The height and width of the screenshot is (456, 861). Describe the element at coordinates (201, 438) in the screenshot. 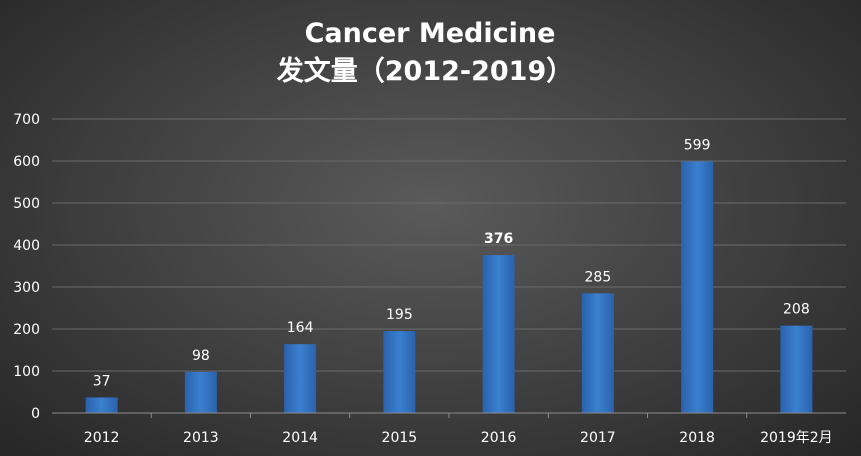

I see `x-tick-label: 2013` at that location.